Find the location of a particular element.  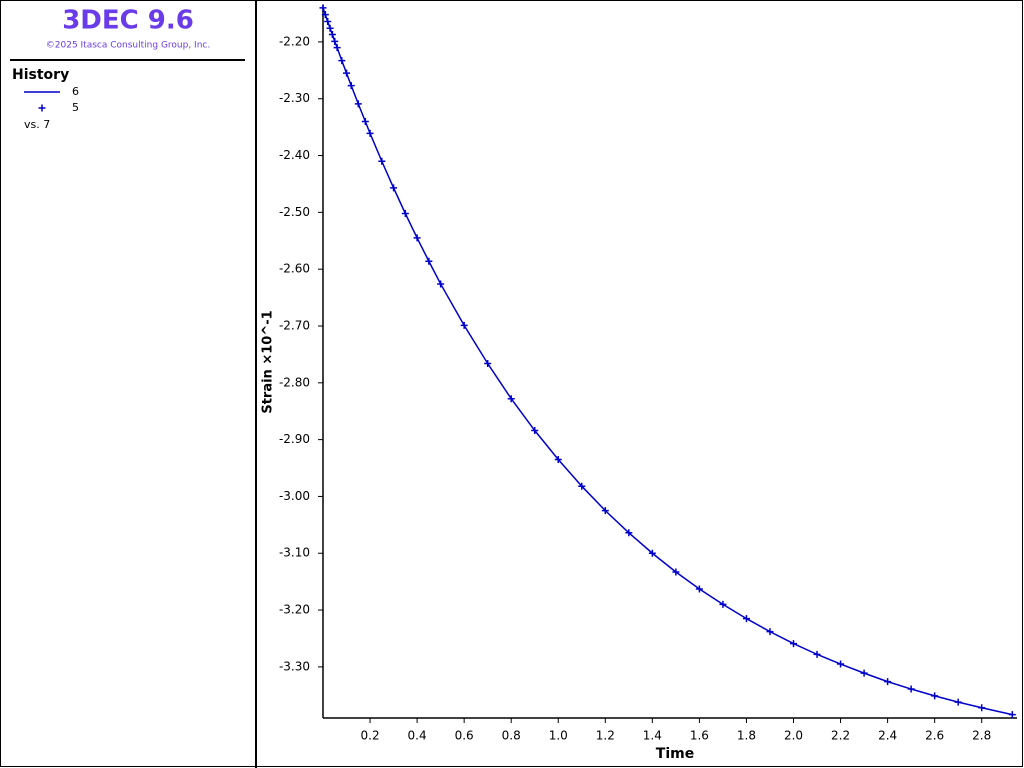

y-axis-title: Strain ×10^-1 is located at coordinates (268, 361).